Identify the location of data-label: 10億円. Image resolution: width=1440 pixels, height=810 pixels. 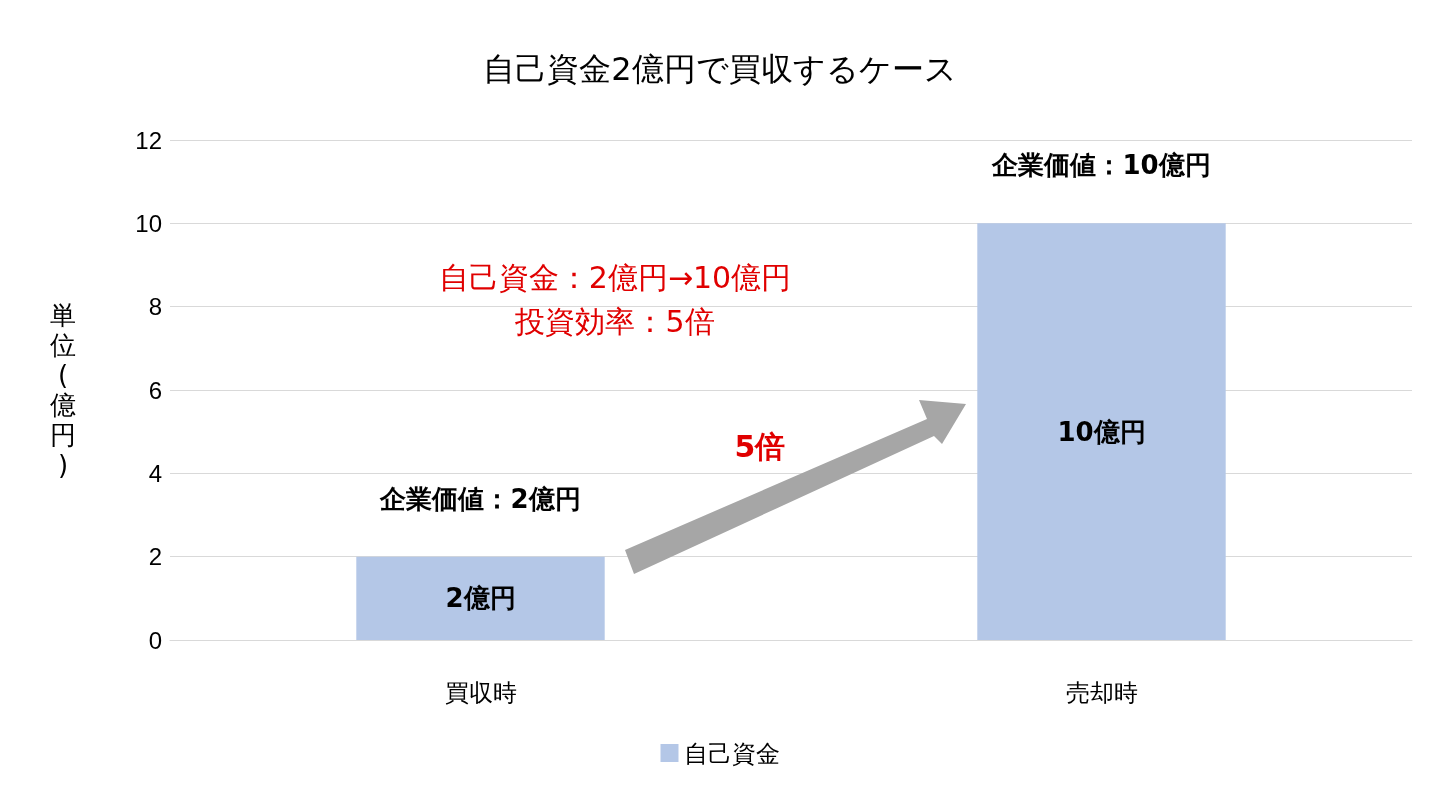
(1101, 431).